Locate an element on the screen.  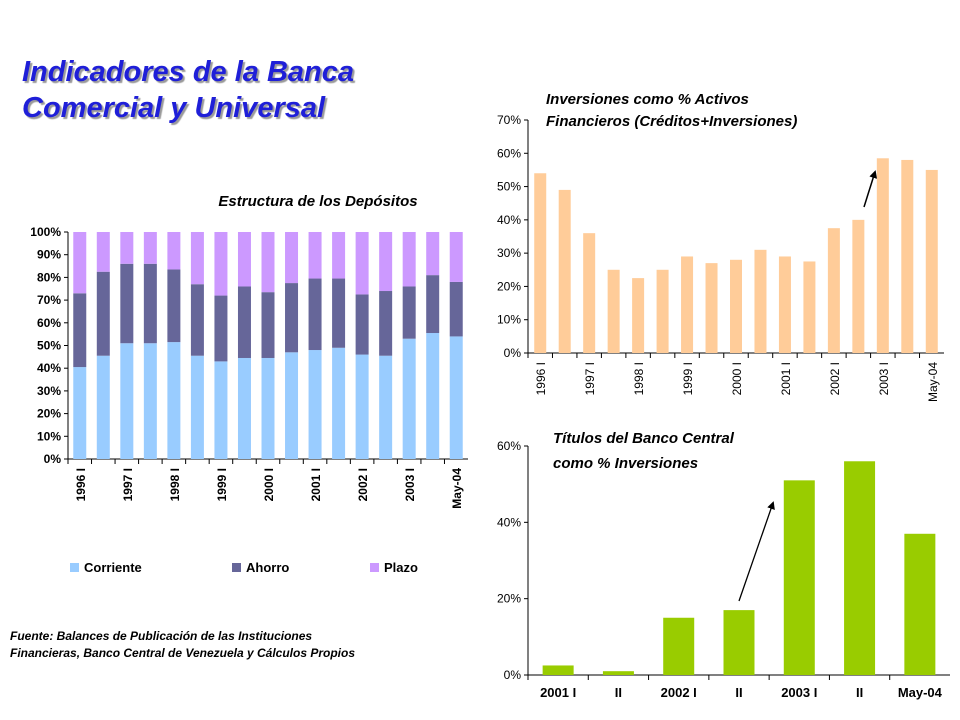
investments-chart-title-line1: Inversiones como % Activos is located at coordinates (647, 99).